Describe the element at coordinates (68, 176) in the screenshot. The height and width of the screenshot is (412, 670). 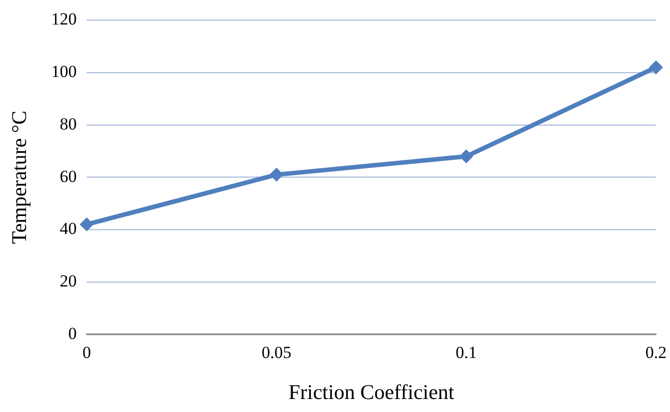
I see `y-tick-label: 60` at that location.